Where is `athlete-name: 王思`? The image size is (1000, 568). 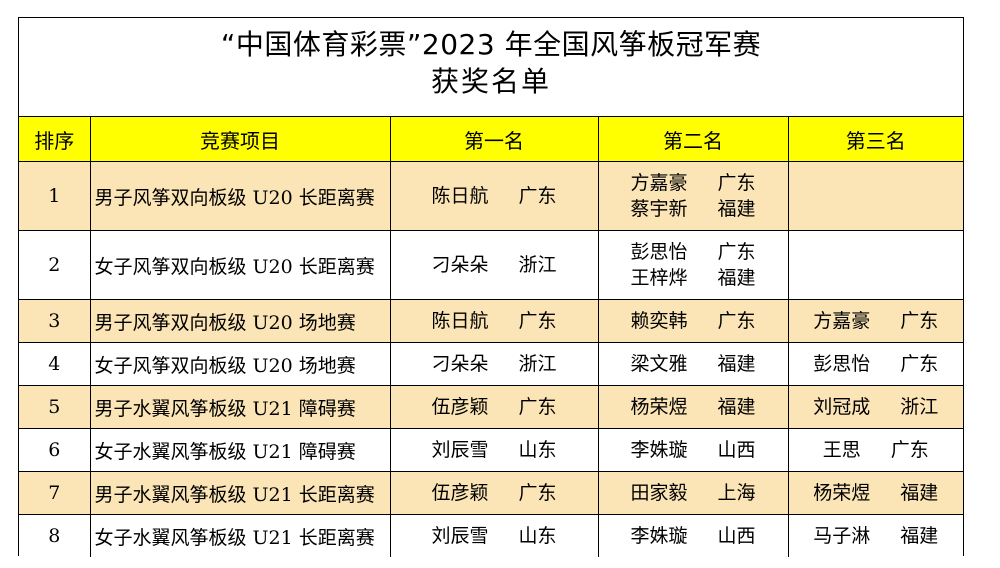
athlete-name: 王思 is located at coordinates (841, 450).